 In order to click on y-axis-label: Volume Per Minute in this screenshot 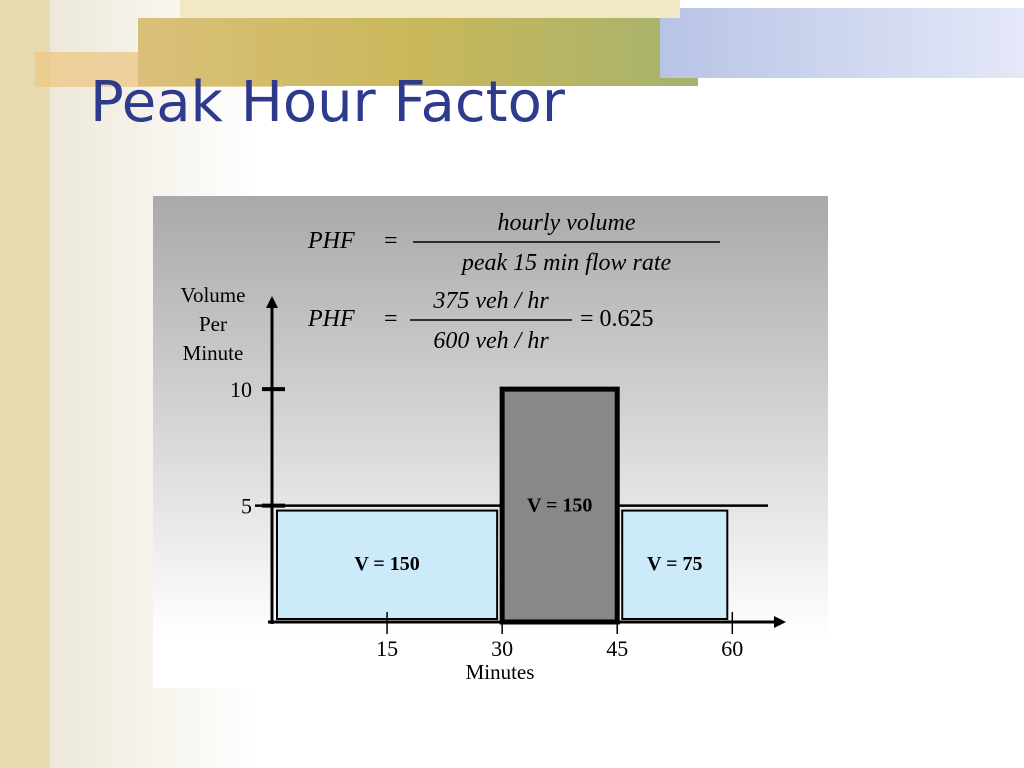, I will do `click(213, 324)`.